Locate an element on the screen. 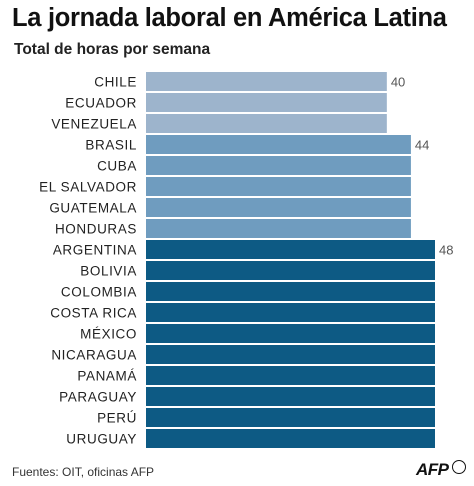 The image size is (474, 486). source-note: Fuentes: OIT, oficinas AFP is located at coordinates (83, 472).